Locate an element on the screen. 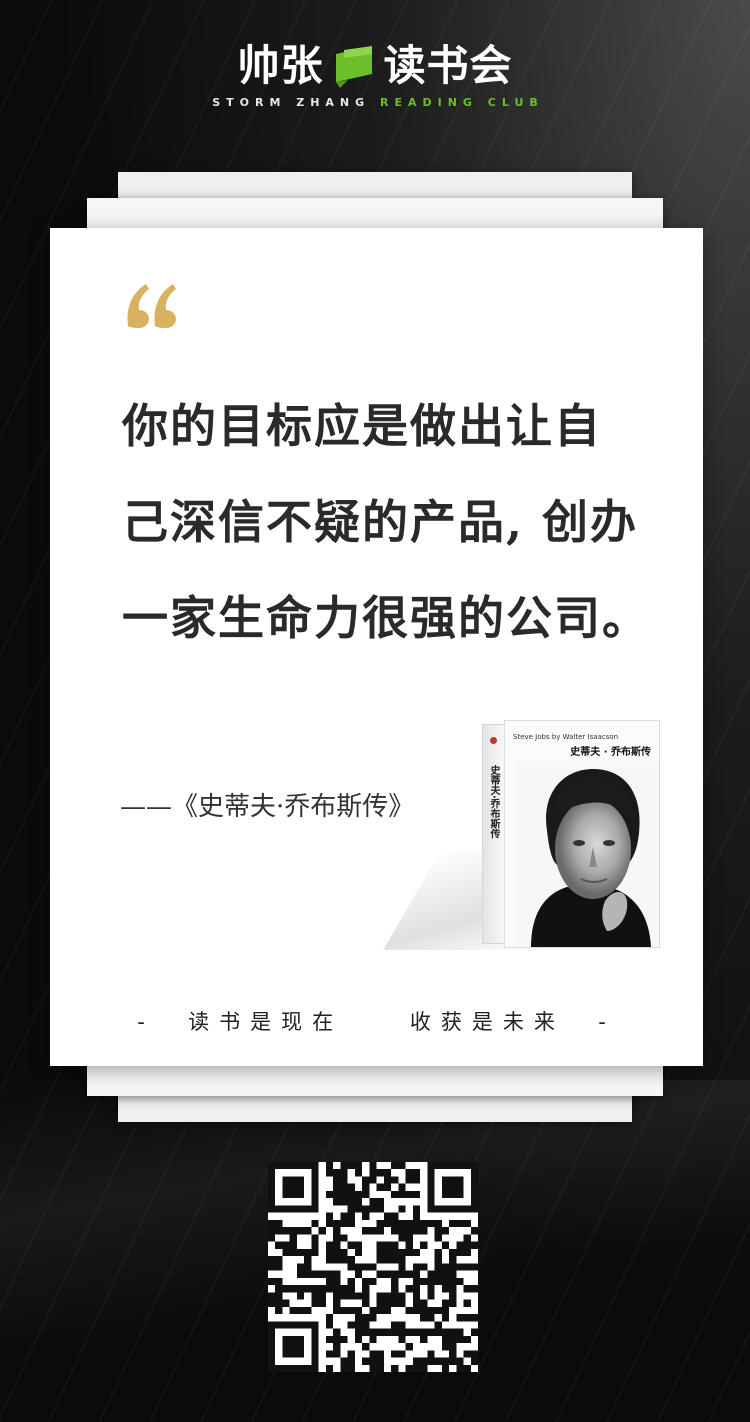  quote-line-2: 己深信不疑的产品, 创办 is located at coordinates (380, 522).